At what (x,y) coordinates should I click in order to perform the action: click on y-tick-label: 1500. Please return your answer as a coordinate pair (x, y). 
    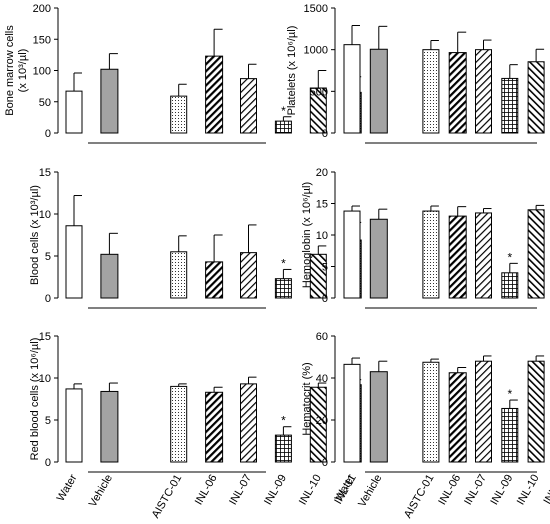
    Looking at the image, I should click on (316, 9).